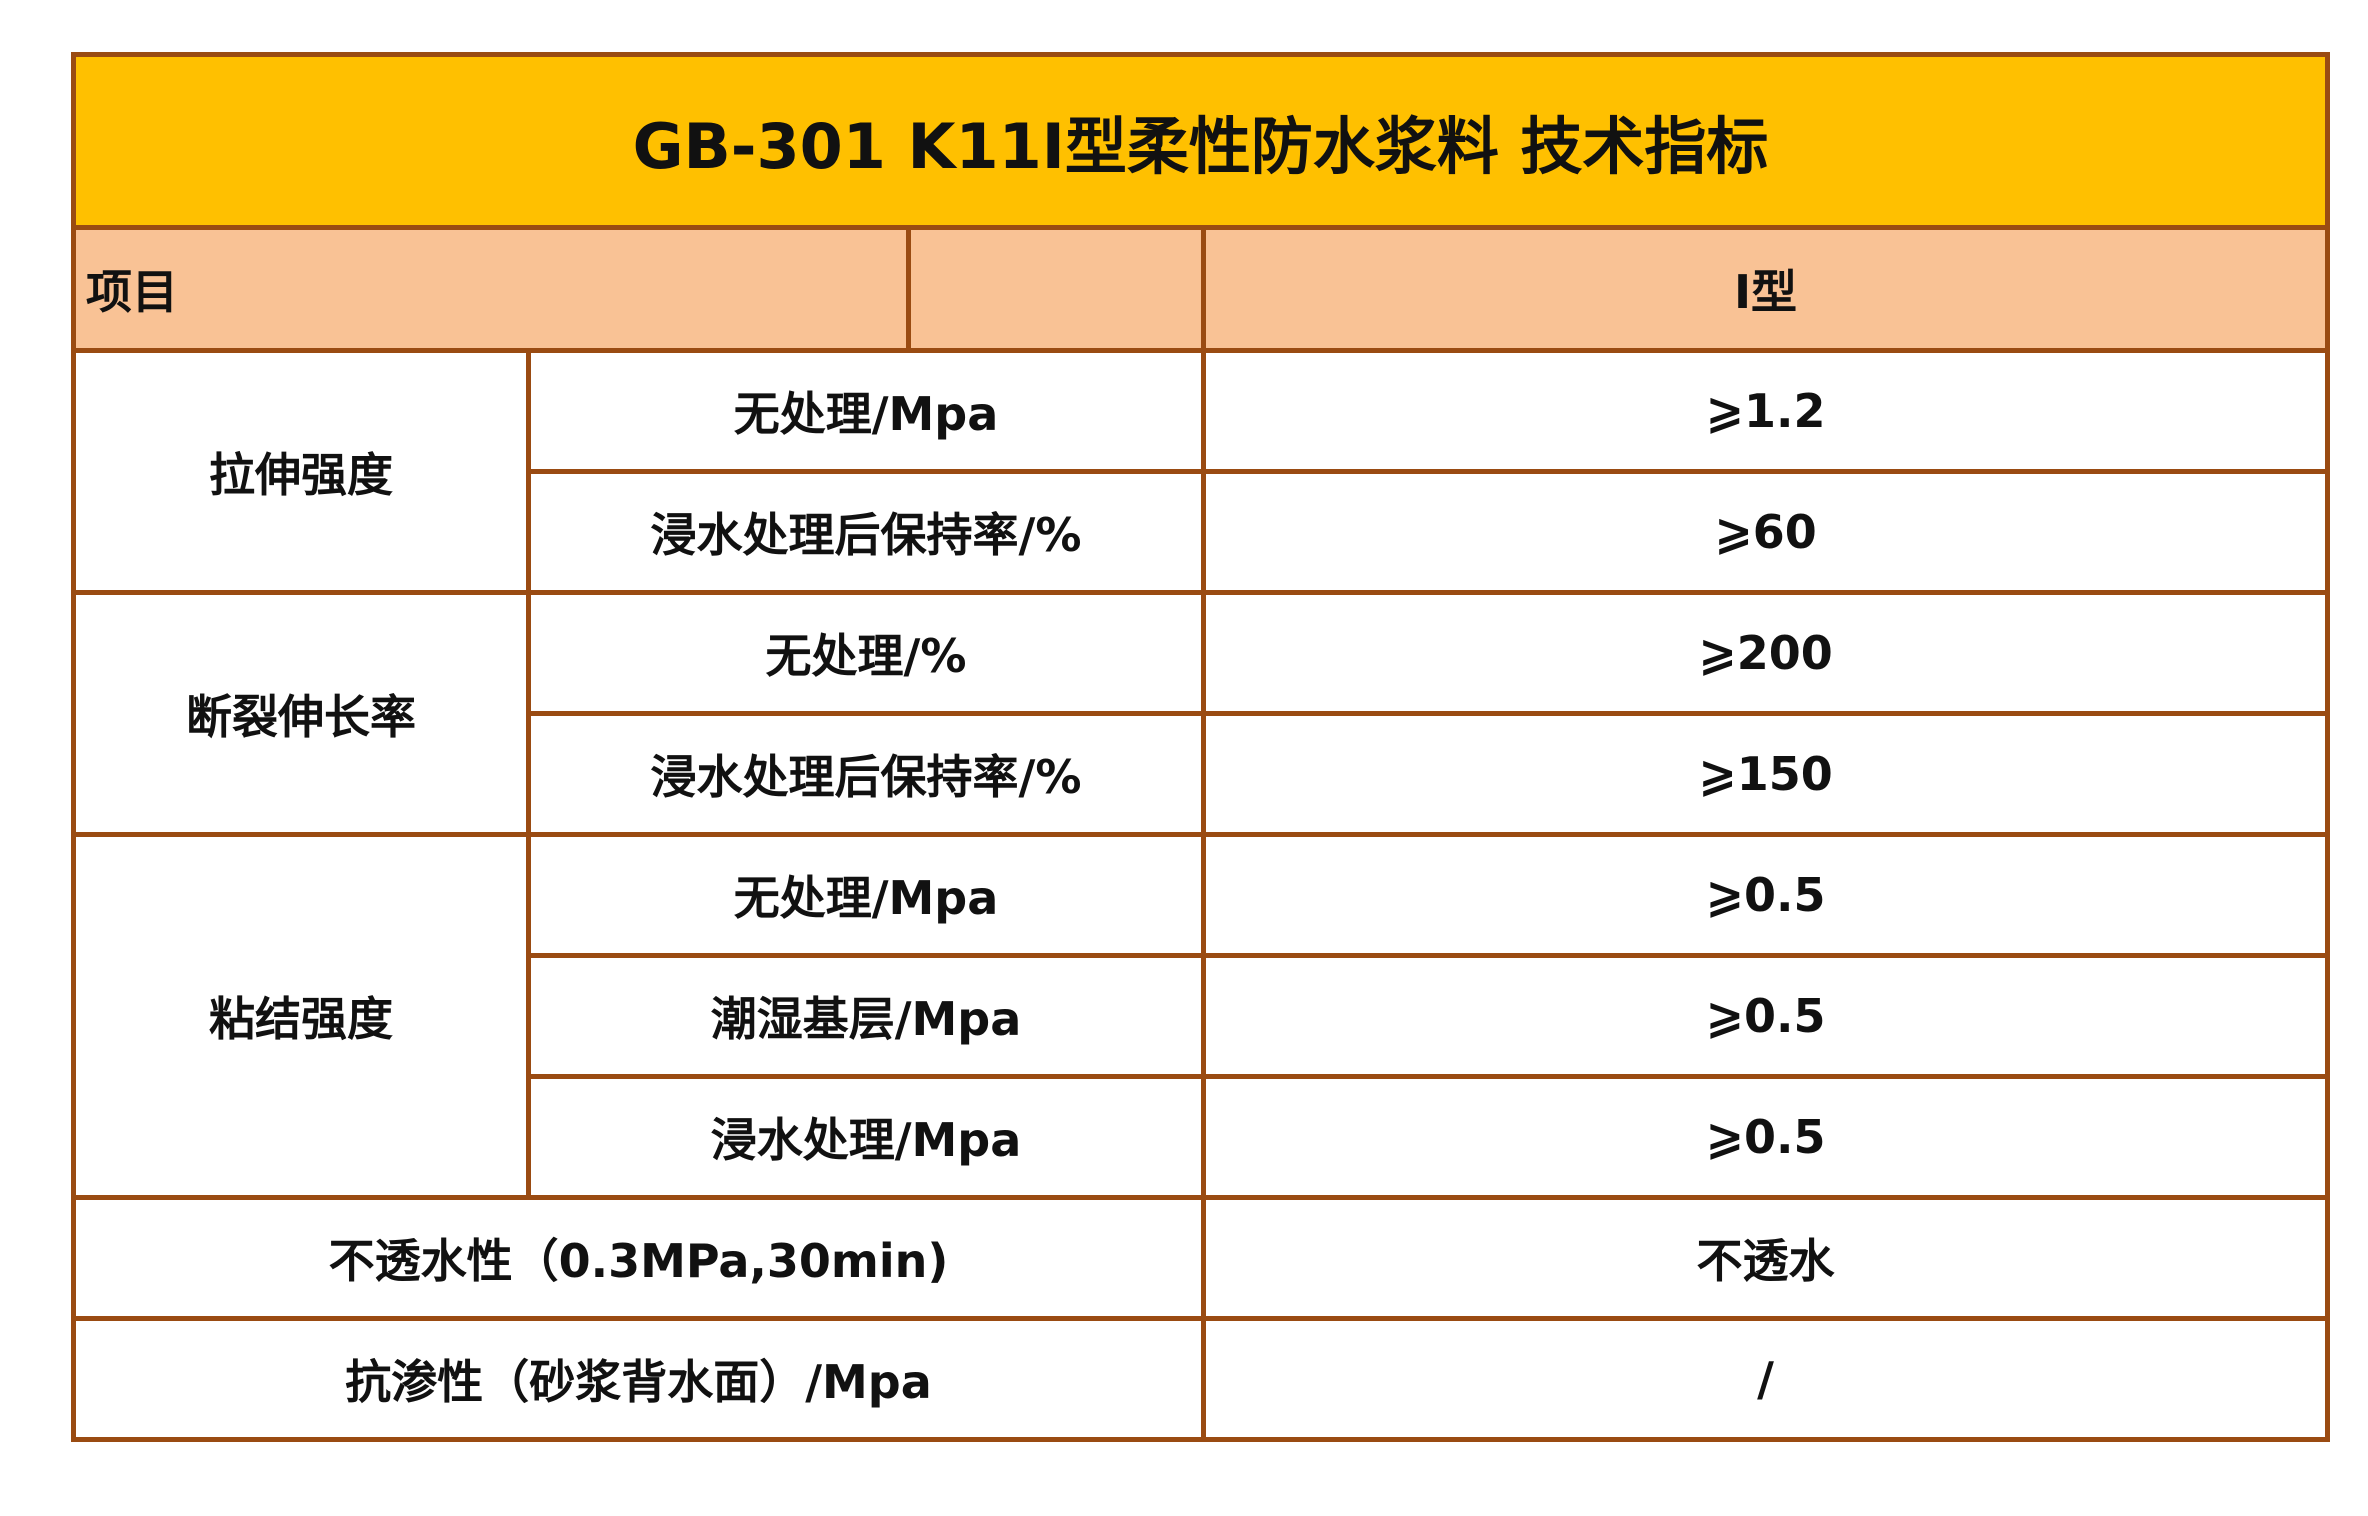 This screenshot has height=1516, width=2368. I want to click on item-impermeability: 不透水性（0.3MPa,30min), so click(638, 1258).